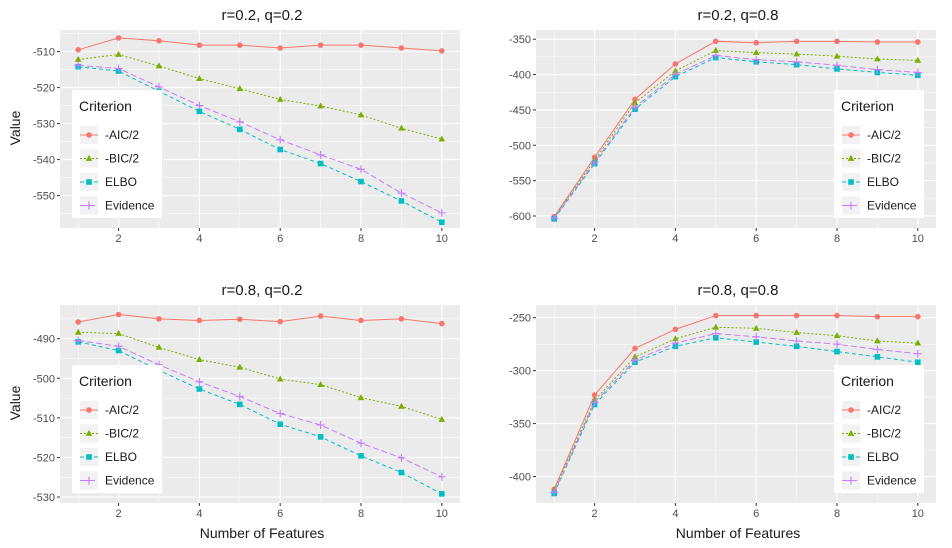 The image size is (952, 548). What do you see at coordinates (756, 239) in the screenshot?
I see `x-tick-label: 6` at bounding box center [756, 239].